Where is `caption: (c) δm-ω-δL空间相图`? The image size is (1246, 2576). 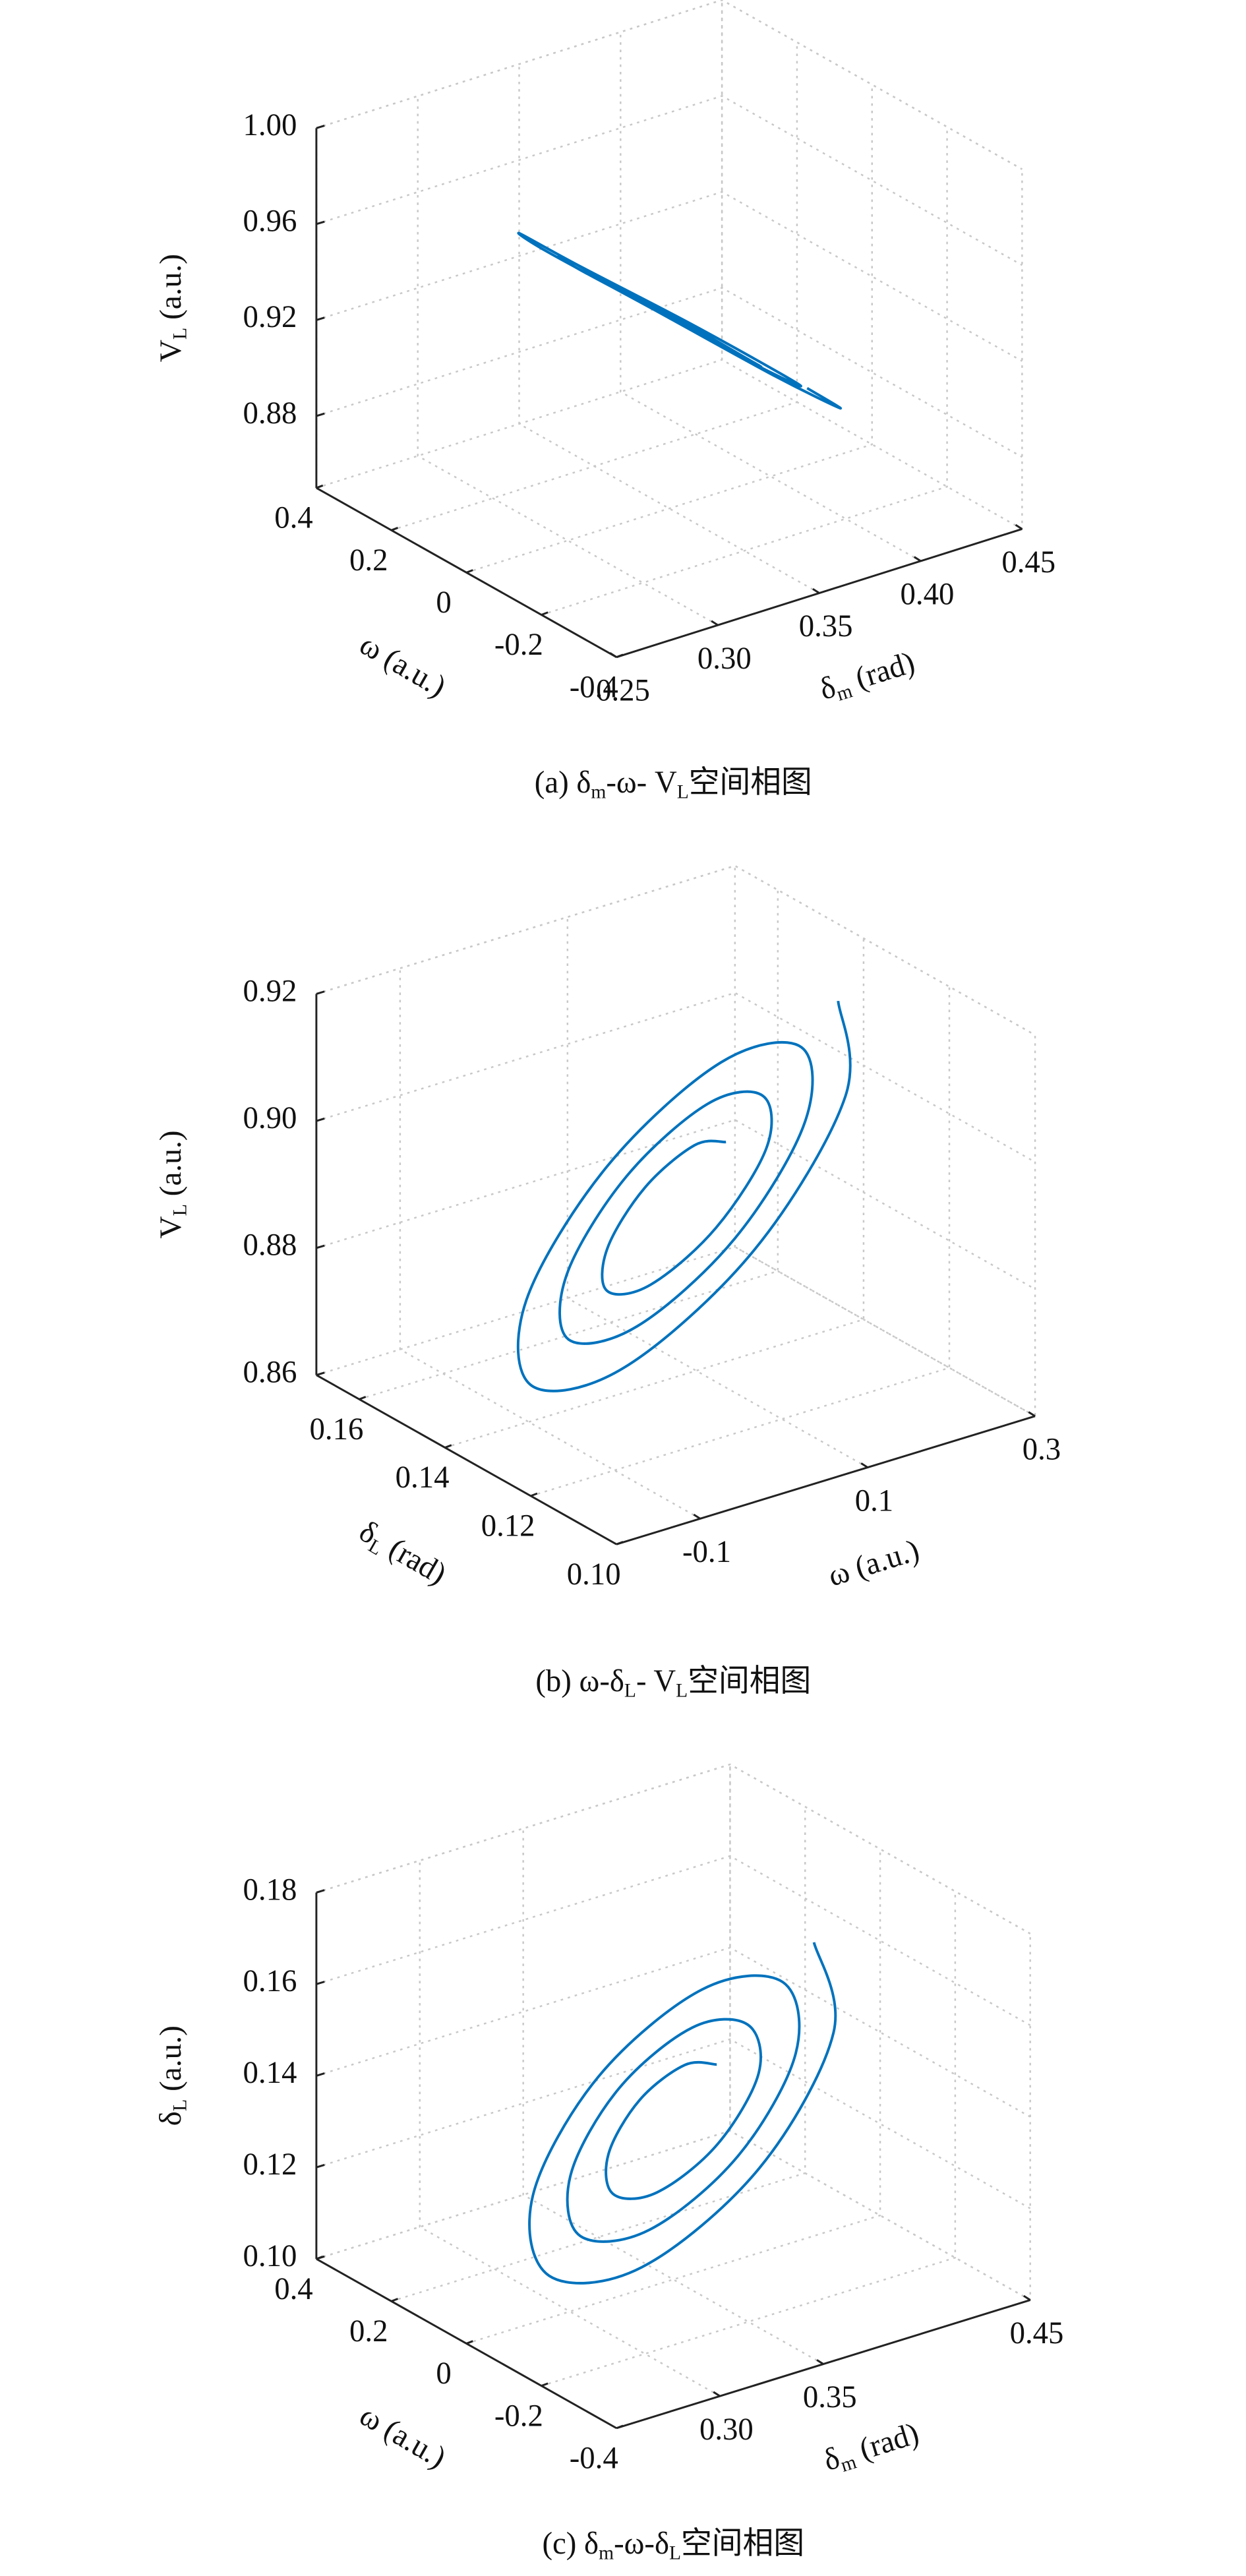 caption: (c) δm-ω-δL空间相图 is located at coordinates (673, 2545).